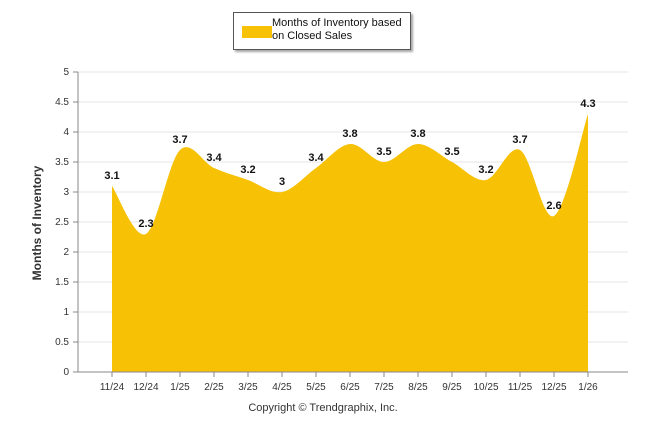 This screenshot has height=434, width=646. I want to click on y-tick-label: 4, so click(66, 132).